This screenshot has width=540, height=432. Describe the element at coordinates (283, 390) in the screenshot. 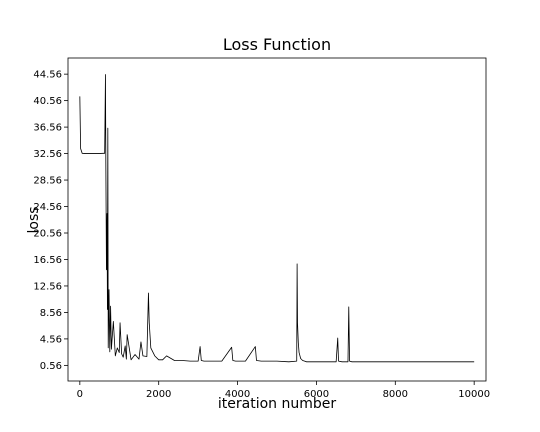

I see `x-axis-ticks: 0 2000 4000 6000 8000 10000` at that location.